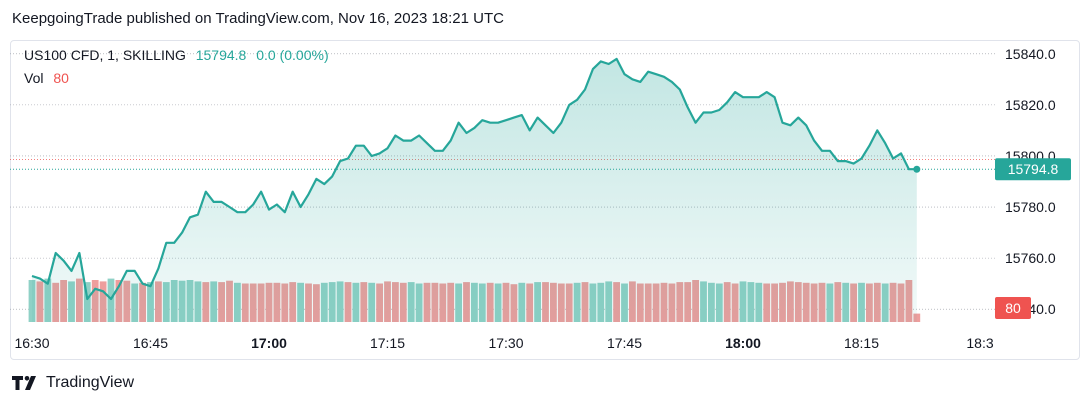  What do you see at coordinates (743, 343) in the screenshot?
I see `x-tick-label: 18:00` at bounding box center [743, 343].